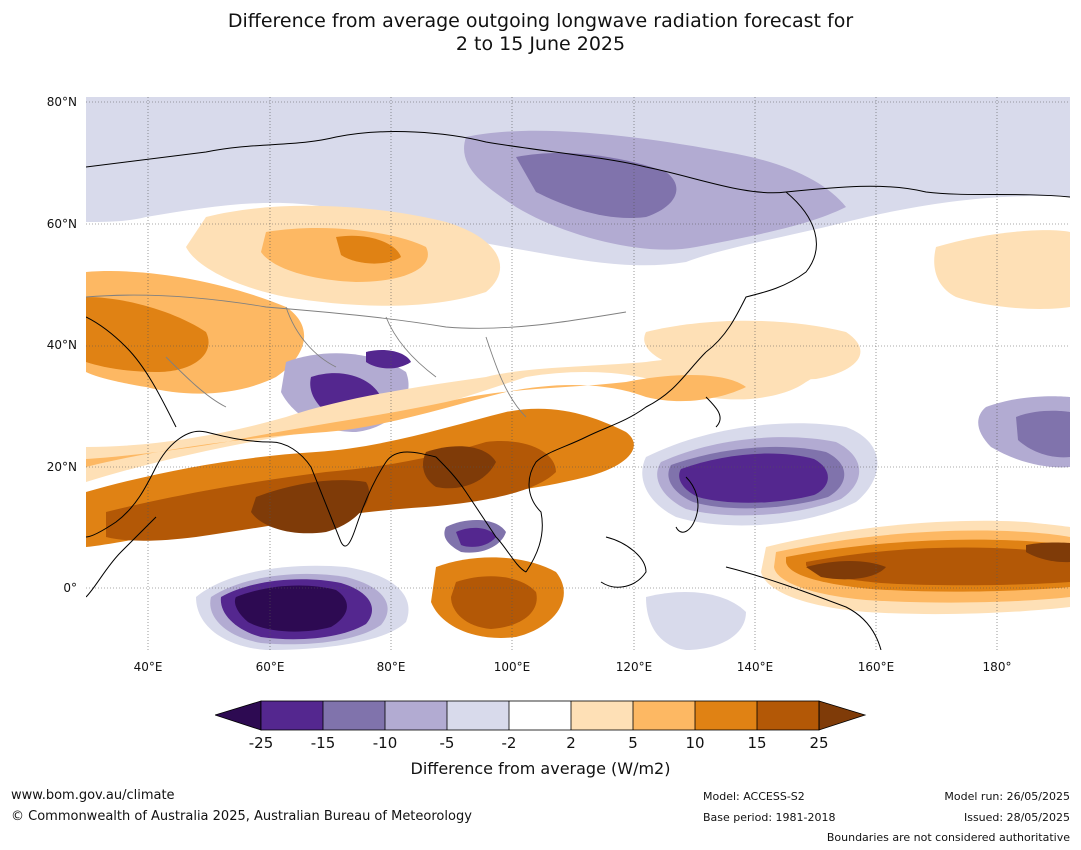 Image resolution: width=1081 pixels, height=850 pixels. Describe the element at coordinates (61, 345) in the screenshot. I see `lat-label-40n: 40°N` at that location.